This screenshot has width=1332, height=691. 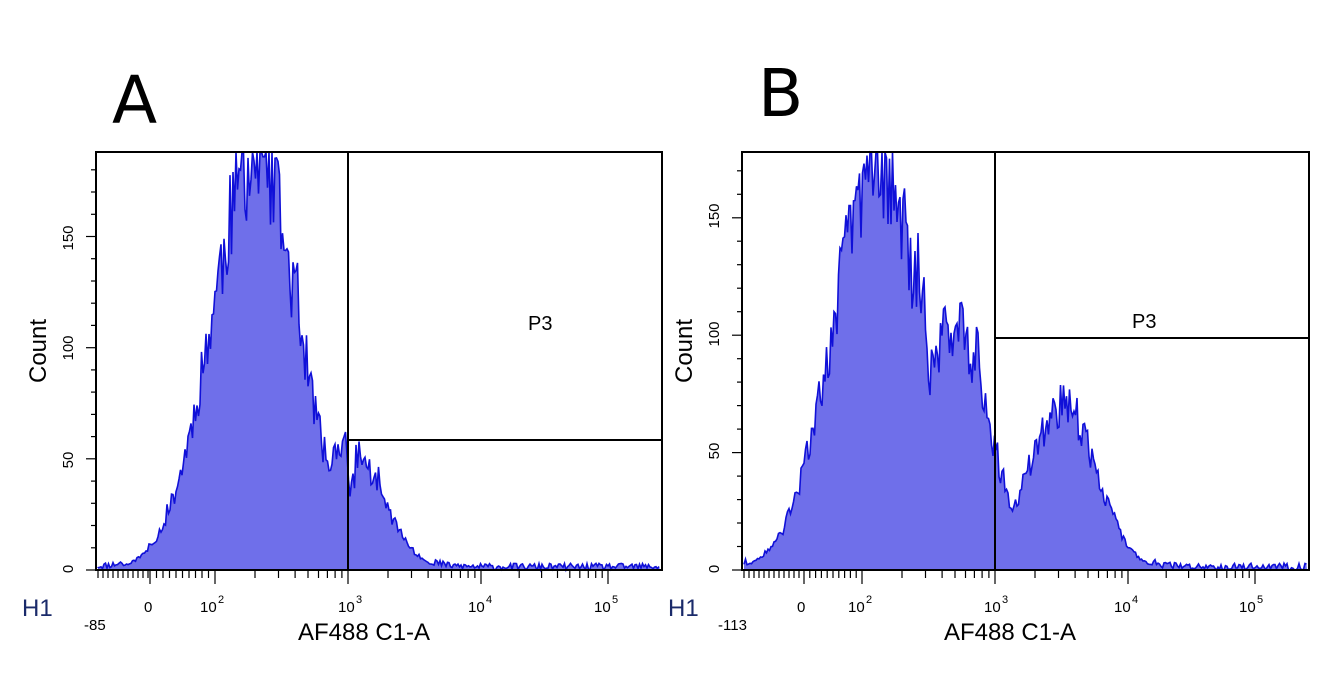 What do you see at coordinates (1260, 600) in the screenshot?
I see `x-tick-sup-b-4: 5` at bounding box center [1260, 600].